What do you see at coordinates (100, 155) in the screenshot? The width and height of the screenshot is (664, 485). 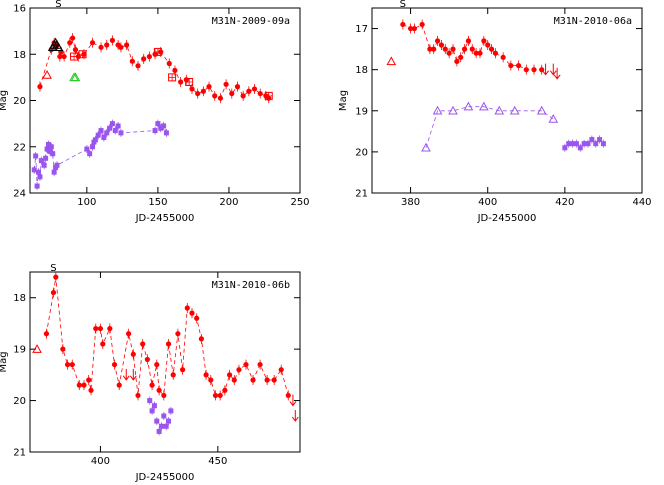 I see `series-purple-squares` at bounding box center [100, 155].